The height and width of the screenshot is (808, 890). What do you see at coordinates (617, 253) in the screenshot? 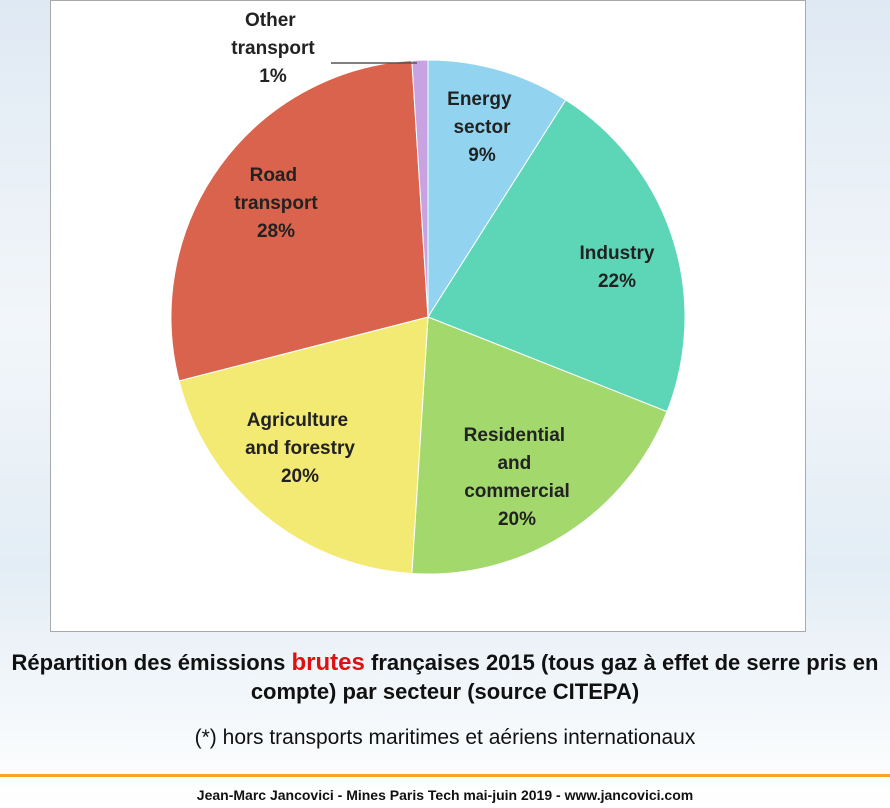
I see `slice-label: Industry` at bounding box center [617, 253].